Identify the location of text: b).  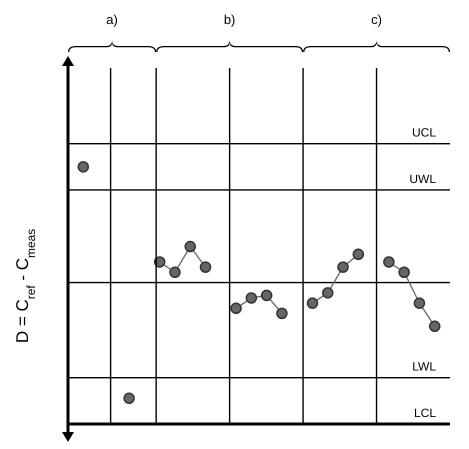
(230, 19).